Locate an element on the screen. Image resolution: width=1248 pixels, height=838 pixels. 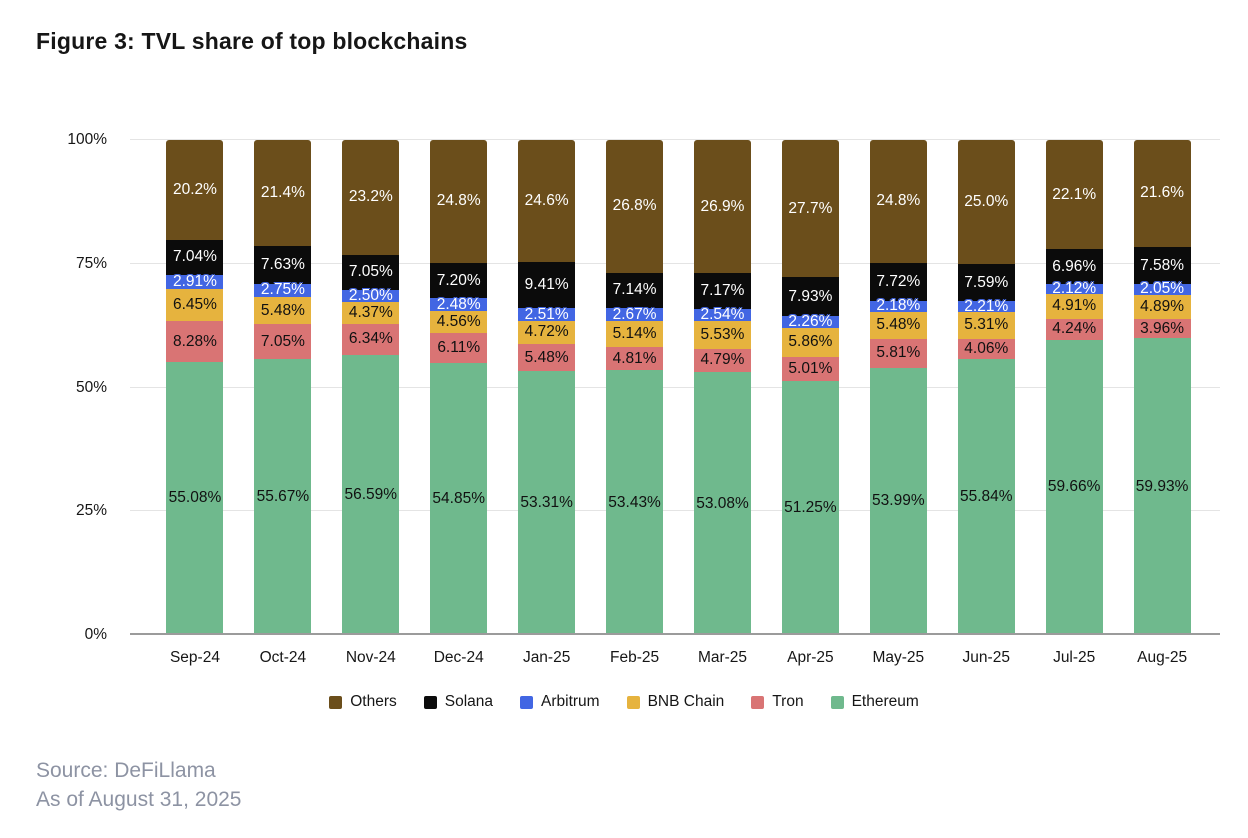
bar-segment-bnb-chain: 4.72% is located at coordinates (547, 332).